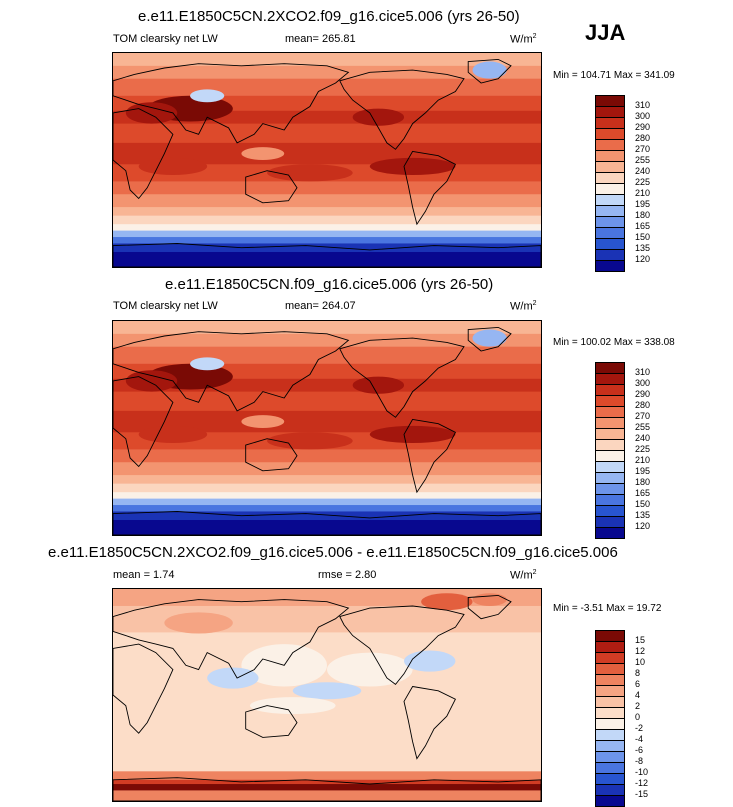 The image size is (733, 807). Describe the element at coordinates (523, 39) in the screenshot. I see `panel-1-units: W/m2` at that location.